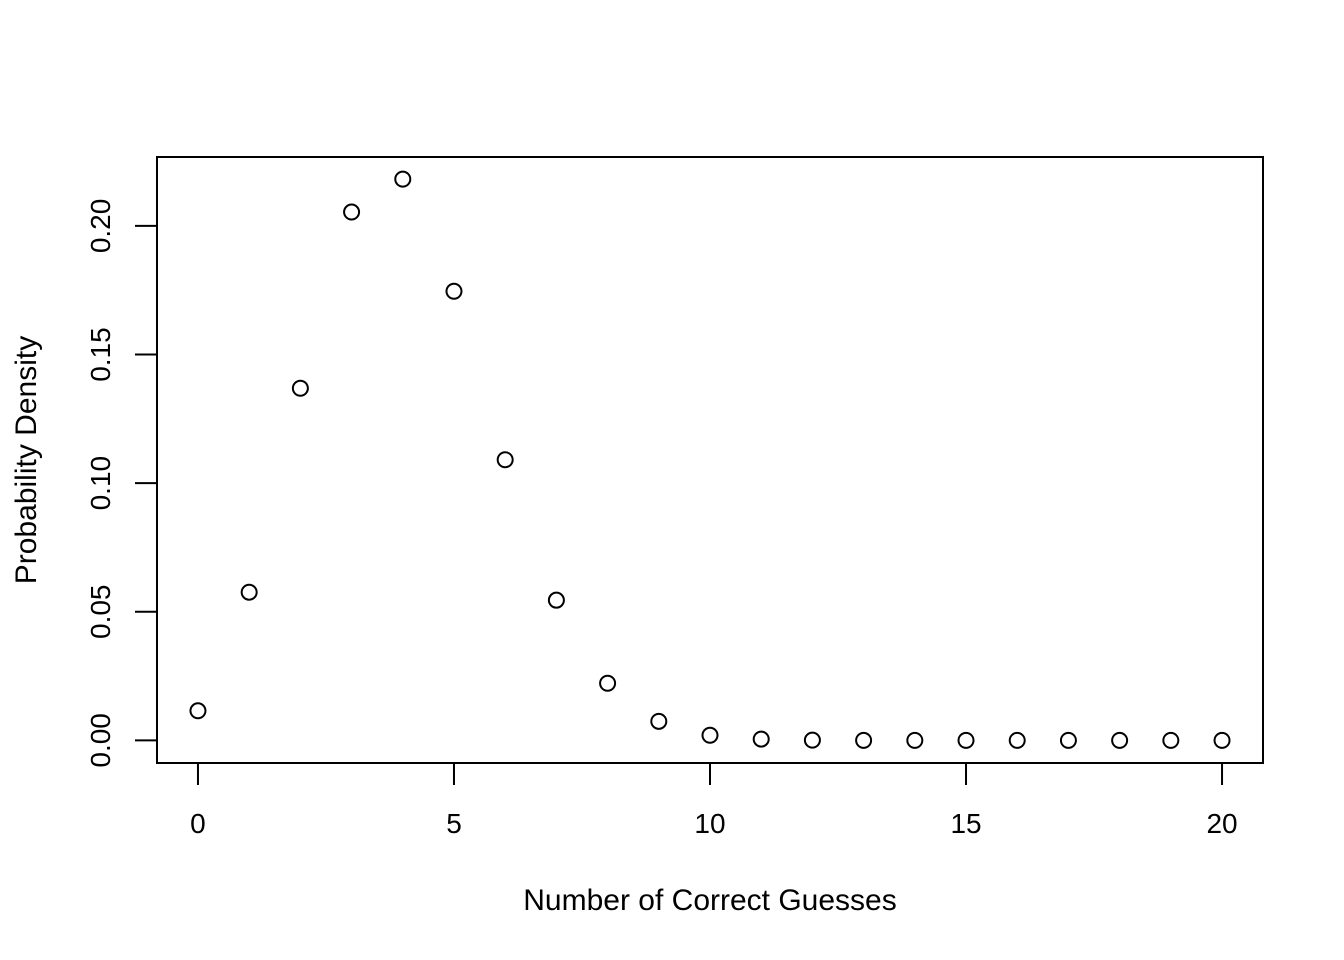 The height and width of the screenshot is (960, 1344). I want to click on y-tick-label: 0.05, so click(100, 612).